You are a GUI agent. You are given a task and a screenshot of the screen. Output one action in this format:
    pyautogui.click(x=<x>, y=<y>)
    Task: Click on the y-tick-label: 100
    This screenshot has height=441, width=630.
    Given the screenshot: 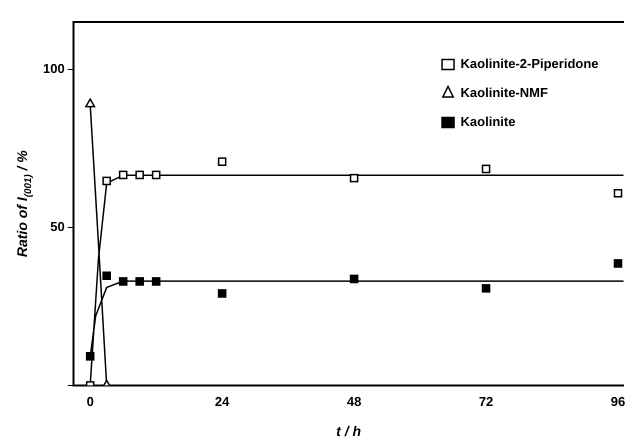 What is the action you would take?
    pyautogui.click(x=53, y=68)
    